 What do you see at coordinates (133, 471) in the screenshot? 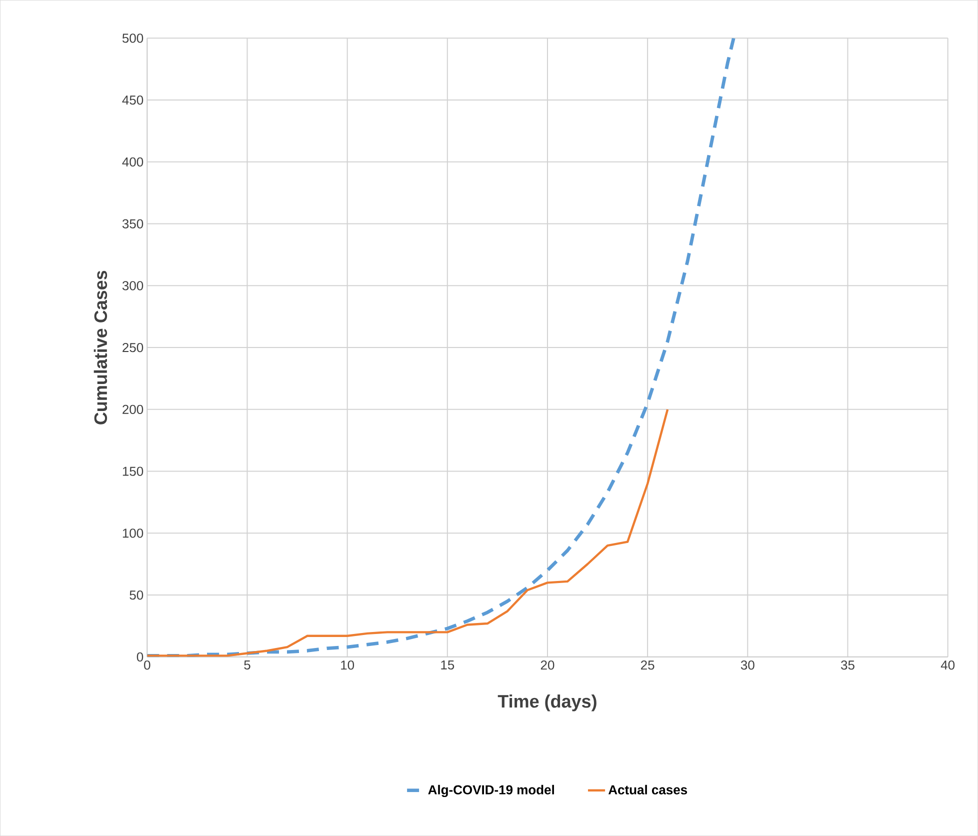
I see `y-tick-label: 150` at bounding box center [133, 471].